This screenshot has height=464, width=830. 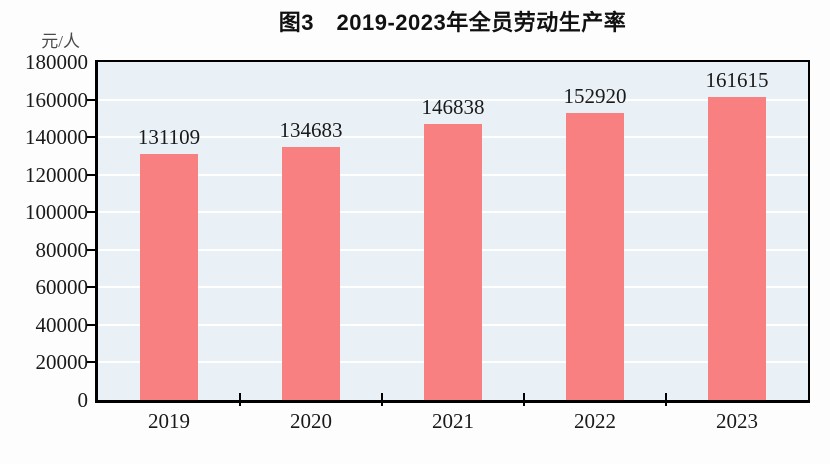 I want to click on y-axis-tick-label: 120000, so click(x=56, y=174).